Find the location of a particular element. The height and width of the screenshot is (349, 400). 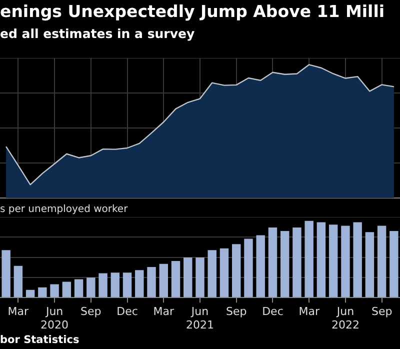

text: bor Statistics is located at coordinates (40, 340).